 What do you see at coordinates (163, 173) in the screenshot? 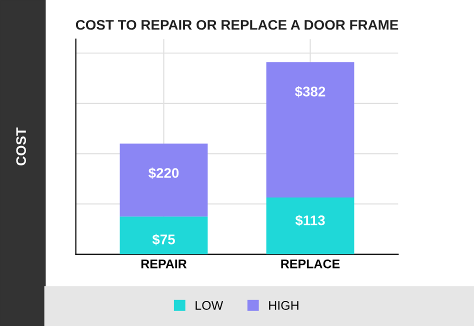
I see `total-label: $220` at bounding box center [163, 173].